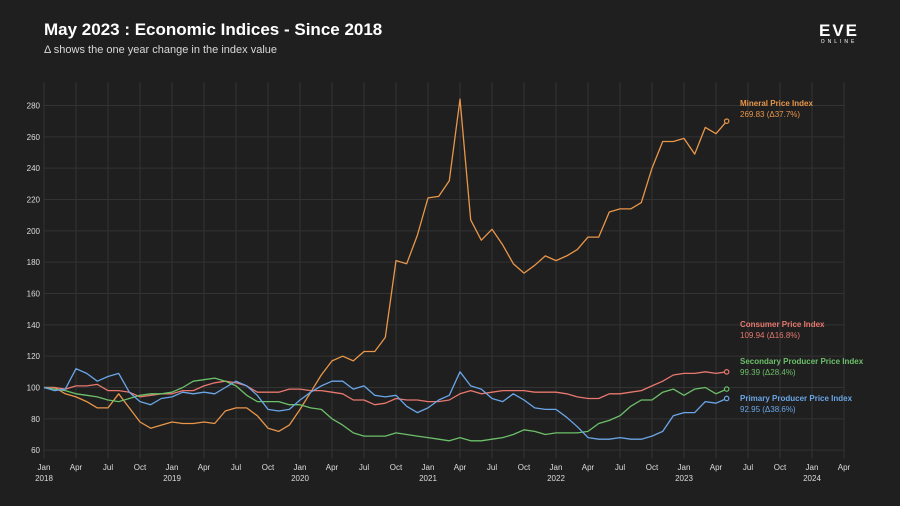  What do you see at coordinates (782, 324) in the screenshot?
I see `series-name-label: Consumer Price Index` at bounding box center [782, 324].